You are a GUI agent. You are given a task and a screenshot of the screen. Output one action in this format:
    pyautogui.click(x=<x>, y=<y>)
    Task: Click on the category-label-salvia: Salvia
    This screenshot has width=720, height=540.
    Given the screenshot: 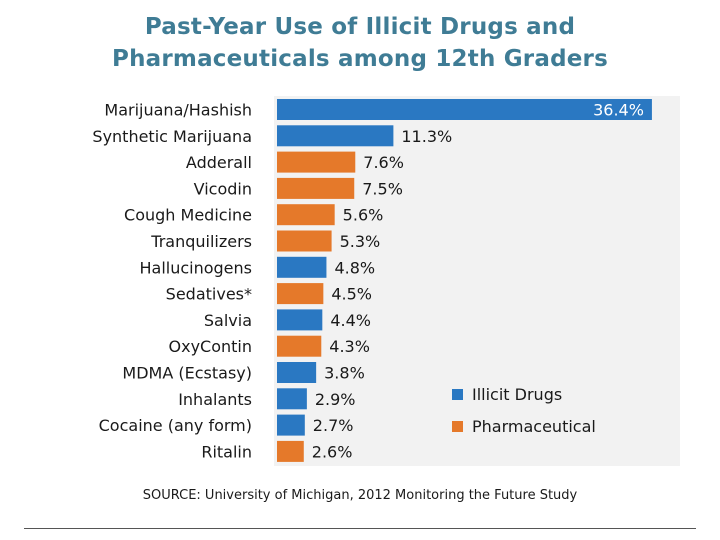 What is the action you would take?
    pyautogui.click(x=228, y=320)
    